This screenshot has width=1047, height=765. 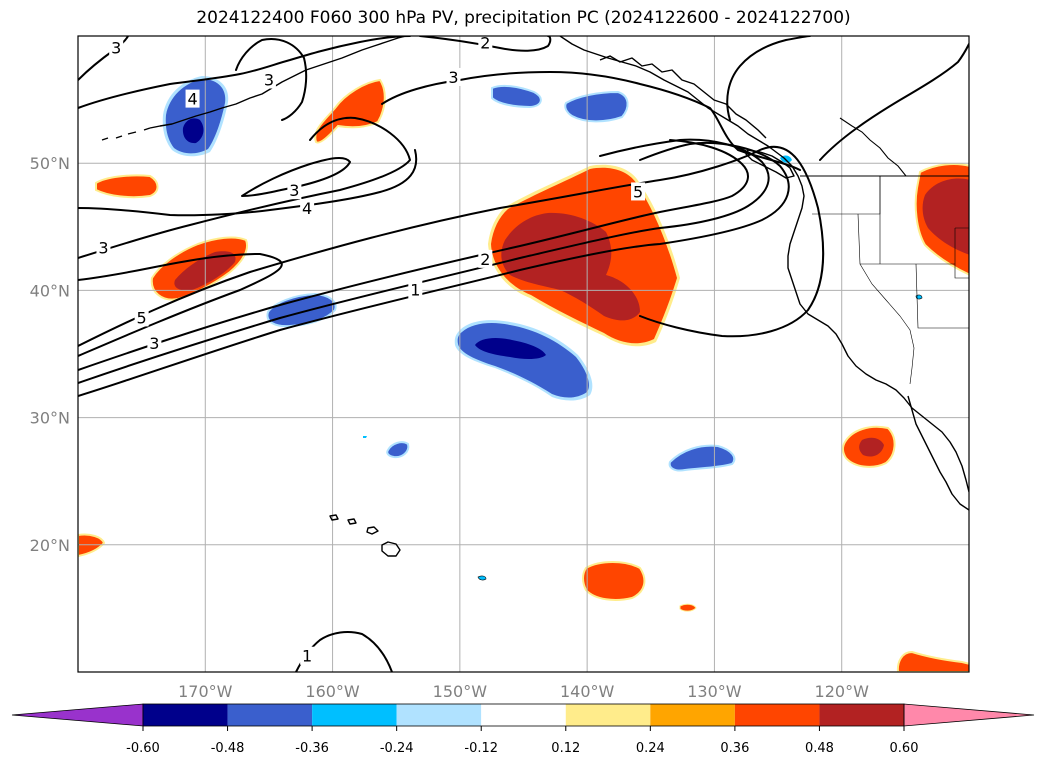 What do you see at coordinates (938, 453) in the screenshot?
I see `coastline-baja` at bounding box center [938, 453].